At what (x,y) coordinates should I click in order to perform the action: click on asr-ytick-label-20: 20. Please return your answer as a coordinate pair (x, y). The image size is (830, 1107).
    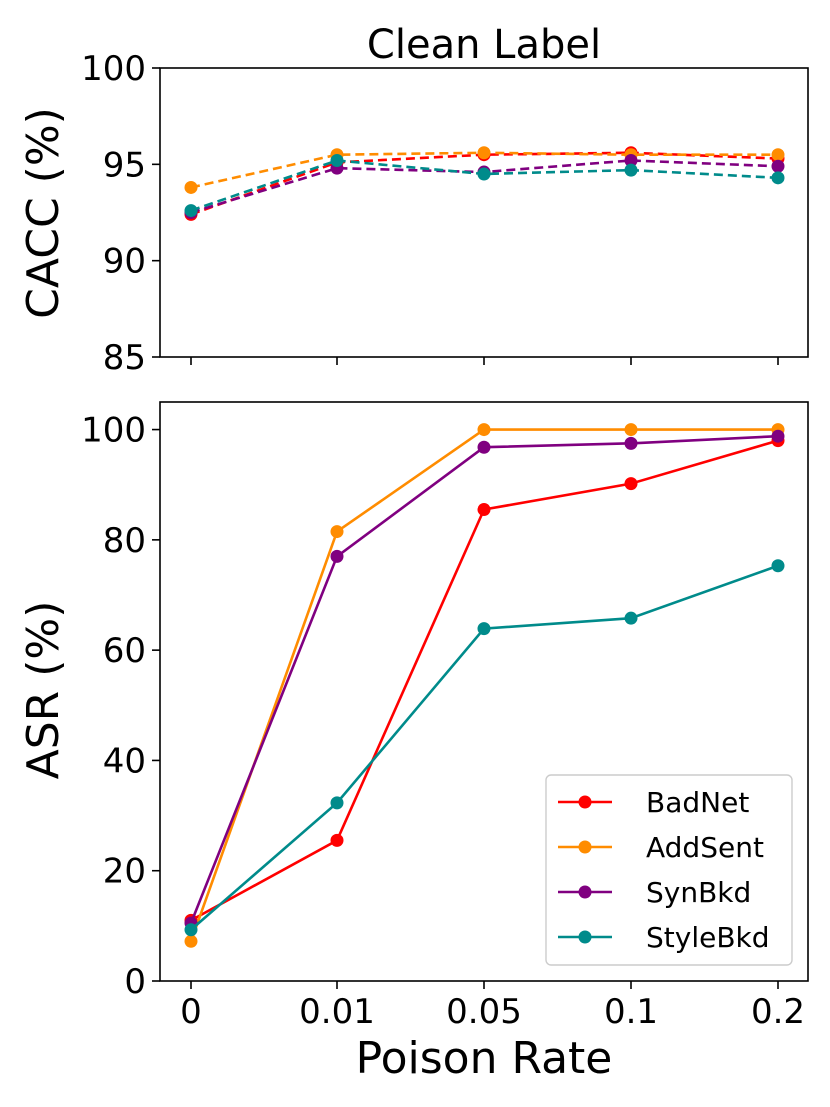
    Looking at the image, I should click on (124, 872).